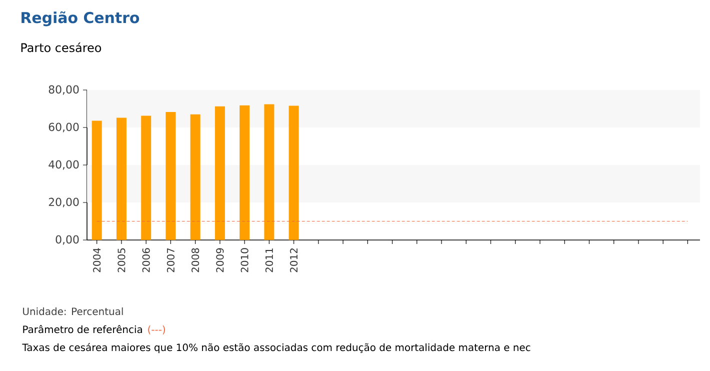  Describe the element at coordinates (220, 260) in the screenshot. I see `x-tick-label: 2009` at that location.